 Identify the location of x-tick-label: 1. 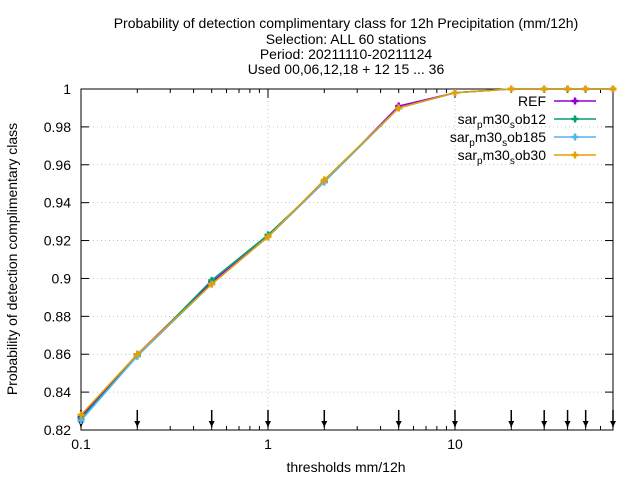
(268, 444).